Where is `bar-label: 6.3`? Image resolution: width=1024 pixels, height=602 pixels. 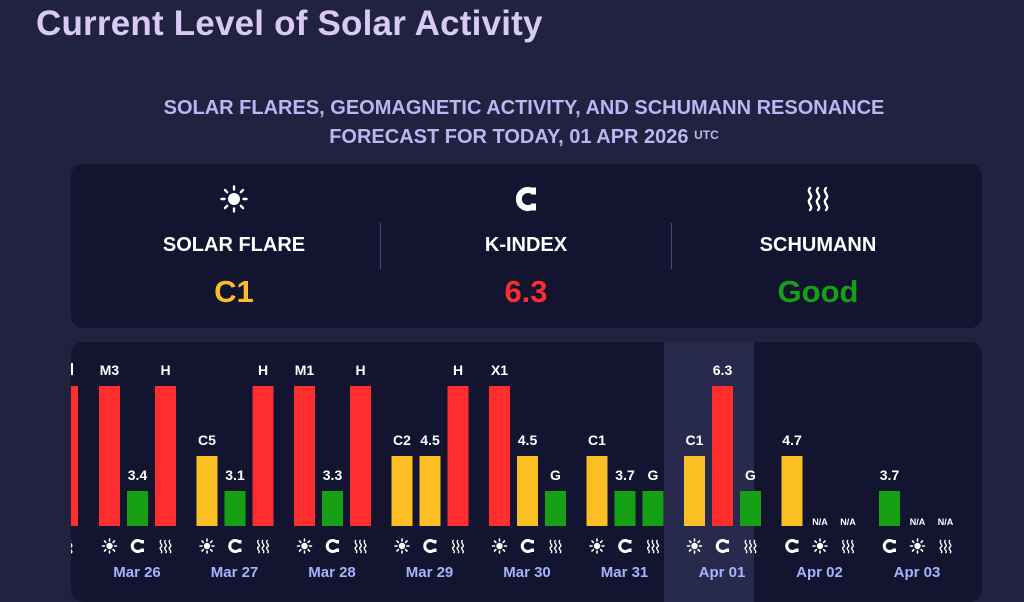
bar-label: 6.3 is located at coordinates (723, 370).